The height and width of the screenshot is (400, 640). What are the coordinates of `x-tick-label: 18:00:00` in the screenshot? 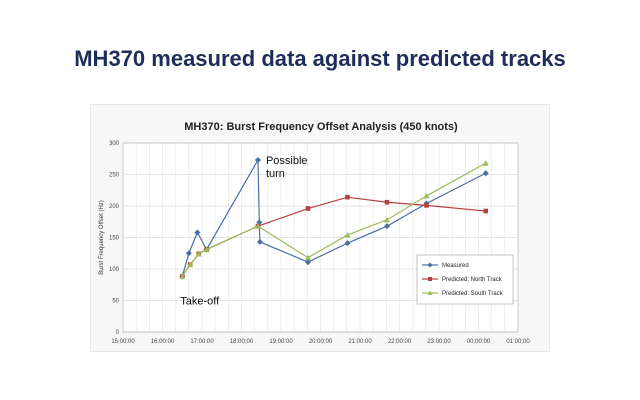 It's located at (242, 342).